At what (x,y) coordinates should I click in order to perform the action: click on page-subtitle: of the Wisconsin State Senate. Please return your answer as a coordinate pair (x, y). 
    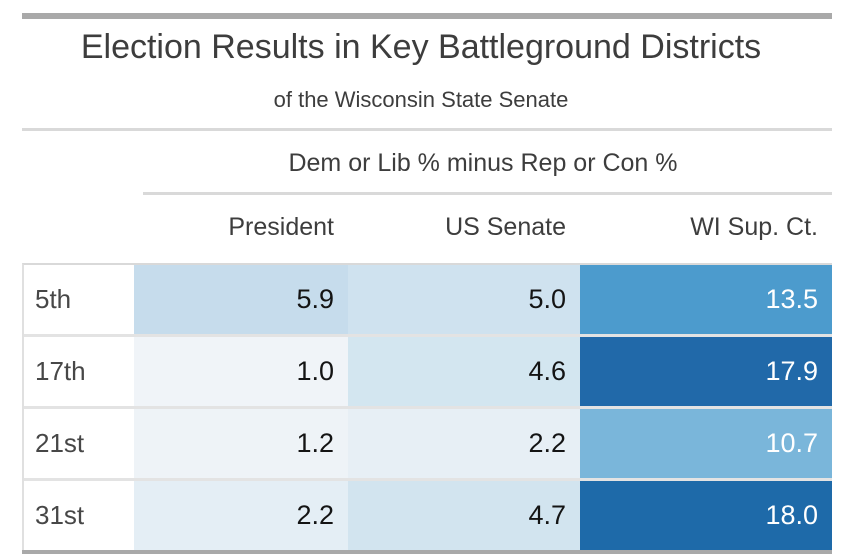
    Looking at the image, I should click on (421, 99).